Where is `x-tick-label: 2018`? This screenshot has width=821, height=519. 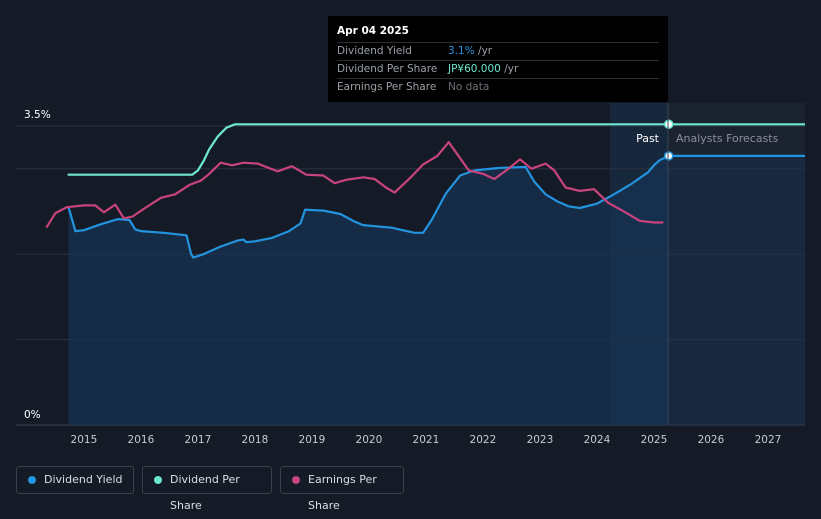 x-tick-label: 2018 is located at coordinates (255, 440).